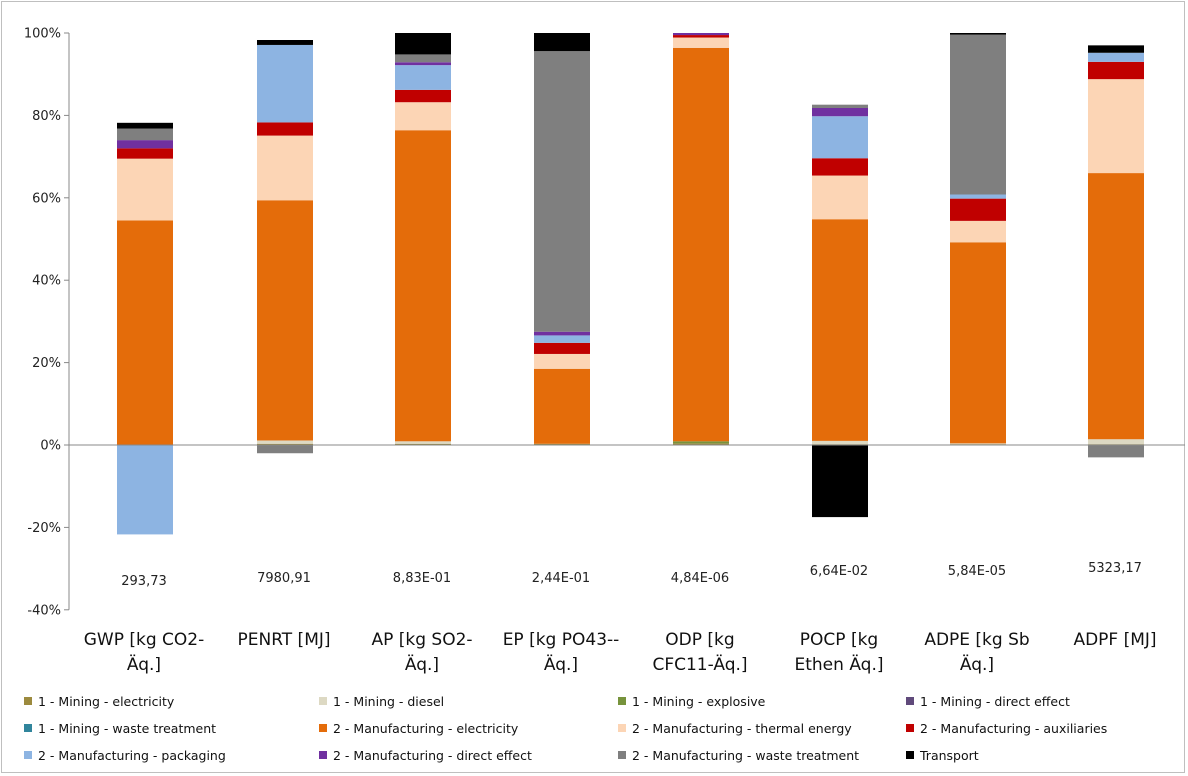 This screenshot has width=1188, height=776. I want to click on y-tick-labels: 100% 80% 60% 40% 20% 0% -20% -40%, so click(42, 323).